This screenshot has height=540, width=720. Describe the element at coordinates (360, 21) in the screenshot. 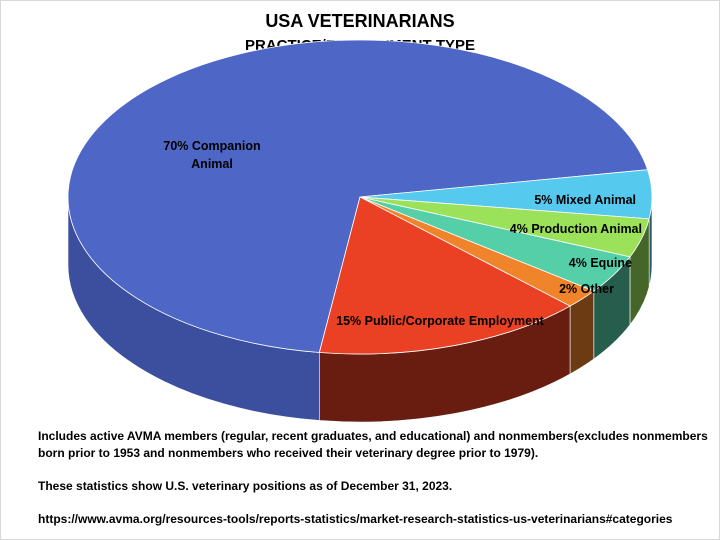

I see `chart-title: USA VETERINARIANS` at that location.